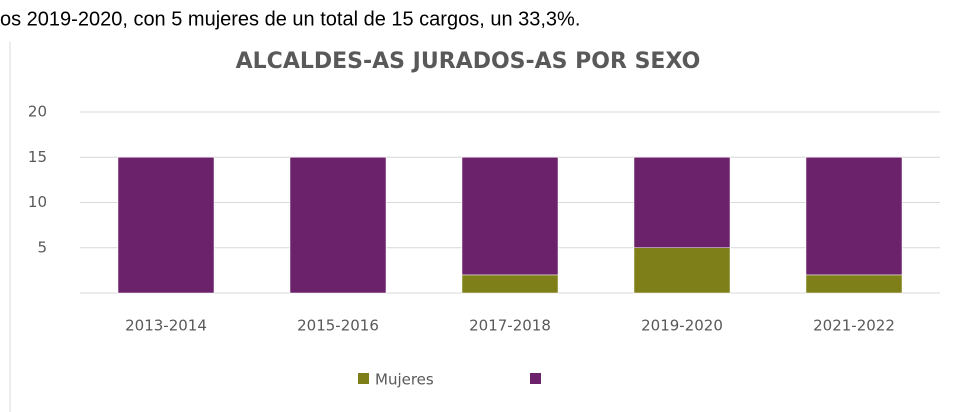 The width and height of the screenshot is (956, 412). Describe the element at coordinates (166, 326) in the screenshot. I see `x-tick-label: 2013-2014` at that location.